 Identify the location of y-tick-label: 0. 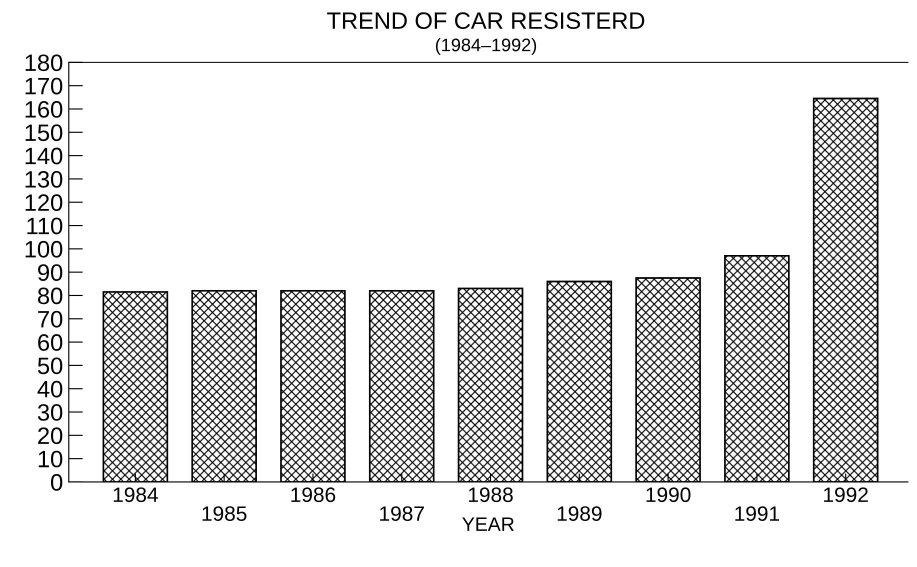
(56, 482).